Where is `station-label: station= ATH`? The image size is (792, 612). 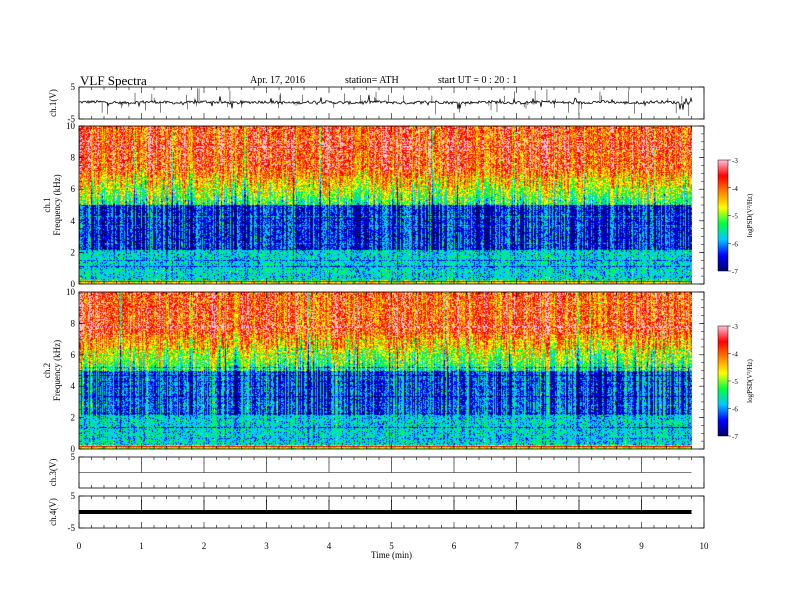
station-label: station= ATH is located at coordinates (372, 80).